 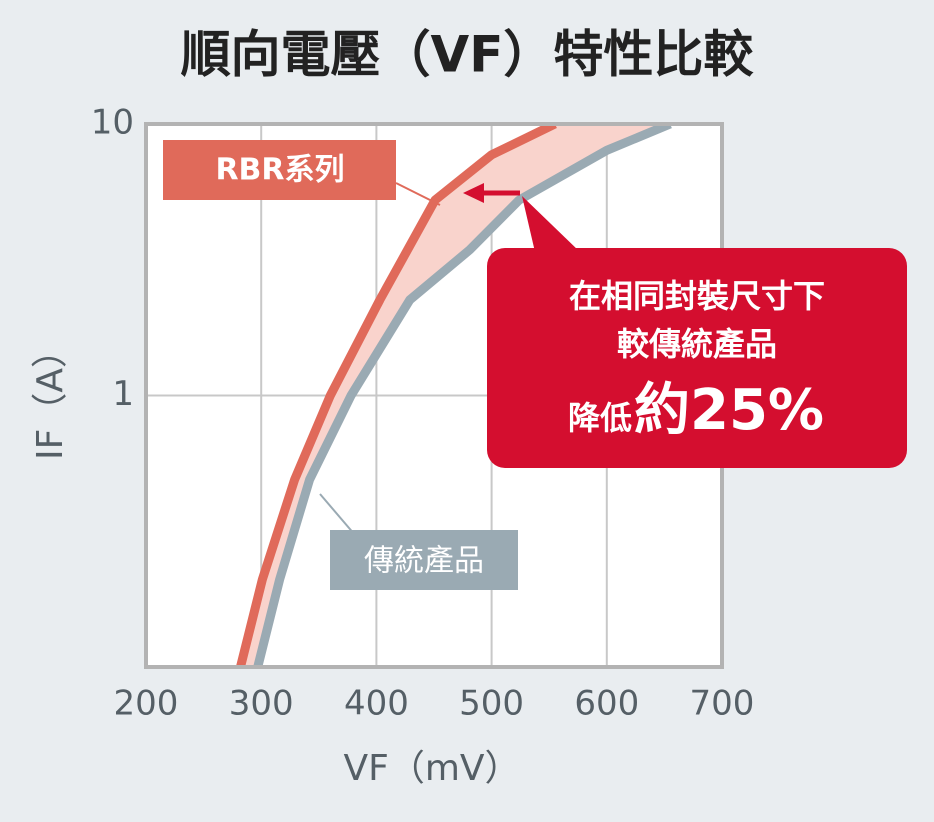 What do you see at coordinates (551, 224) in the screenshot?
I see `callout-tail` at bounding box center [551, 224].